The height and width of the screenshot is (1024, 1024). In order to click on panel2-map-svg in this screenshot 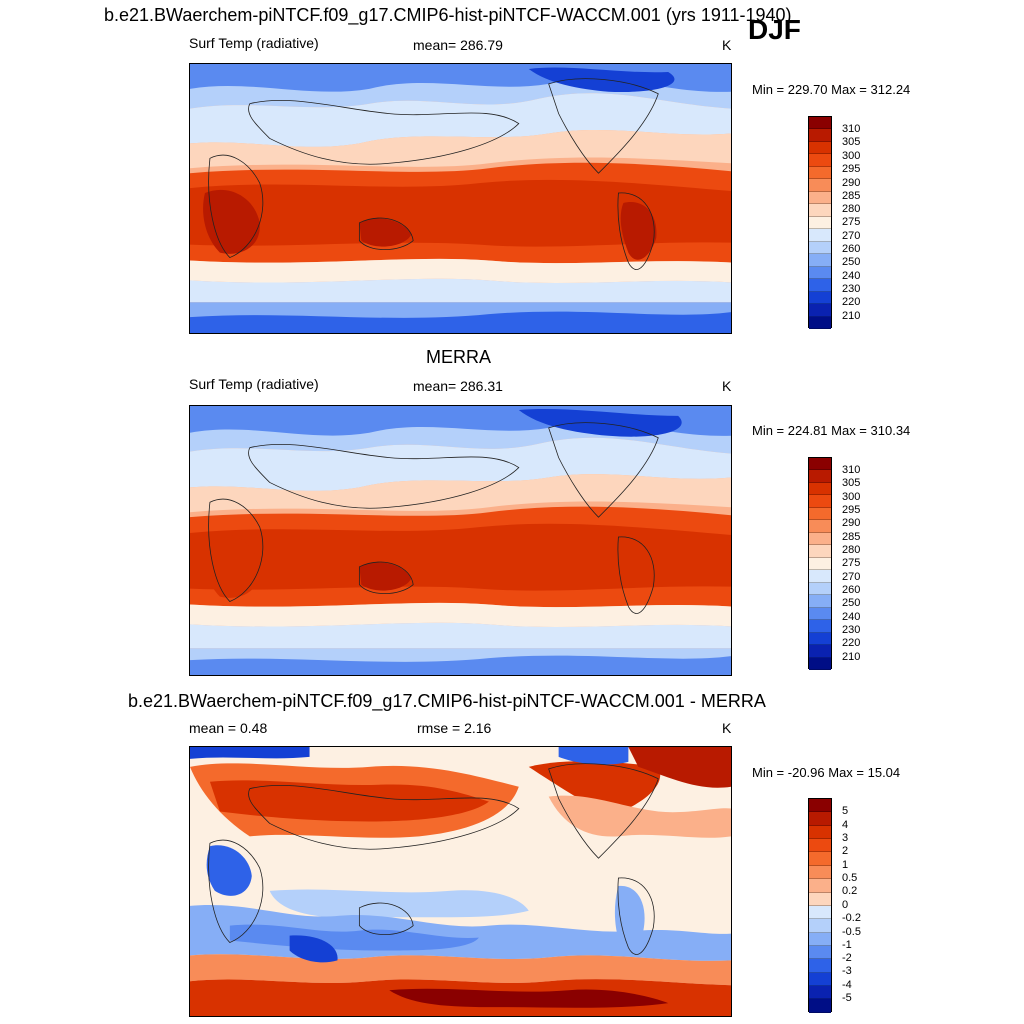, I will do `click(460, 540)`.